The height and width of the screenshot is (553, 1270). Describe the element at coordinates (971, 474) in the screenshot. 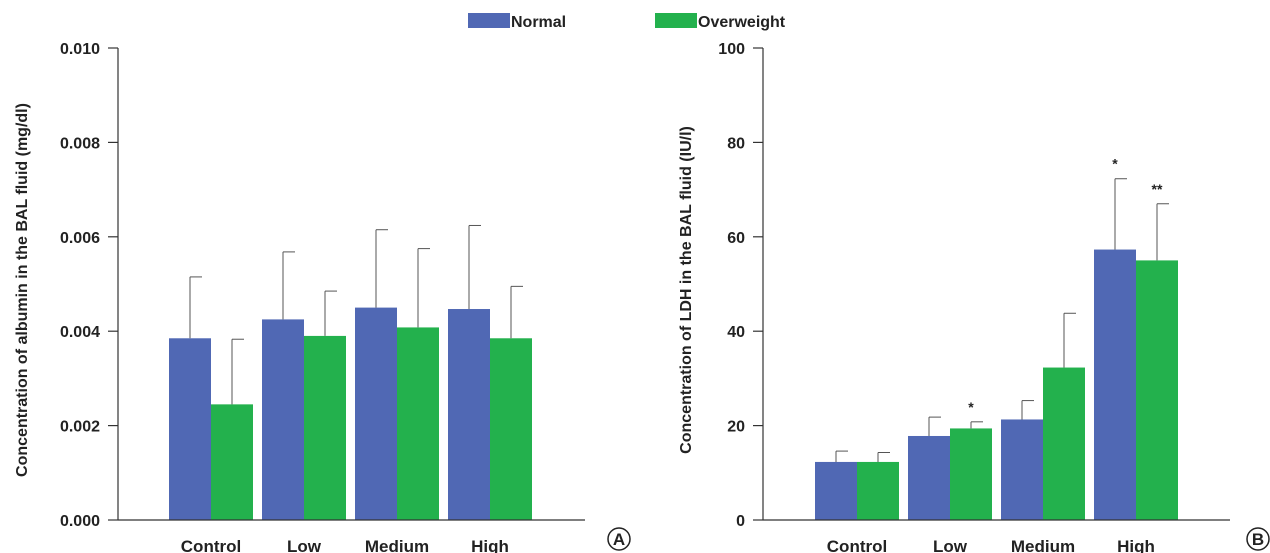

I see `bar-b-overweight-low` at that location.